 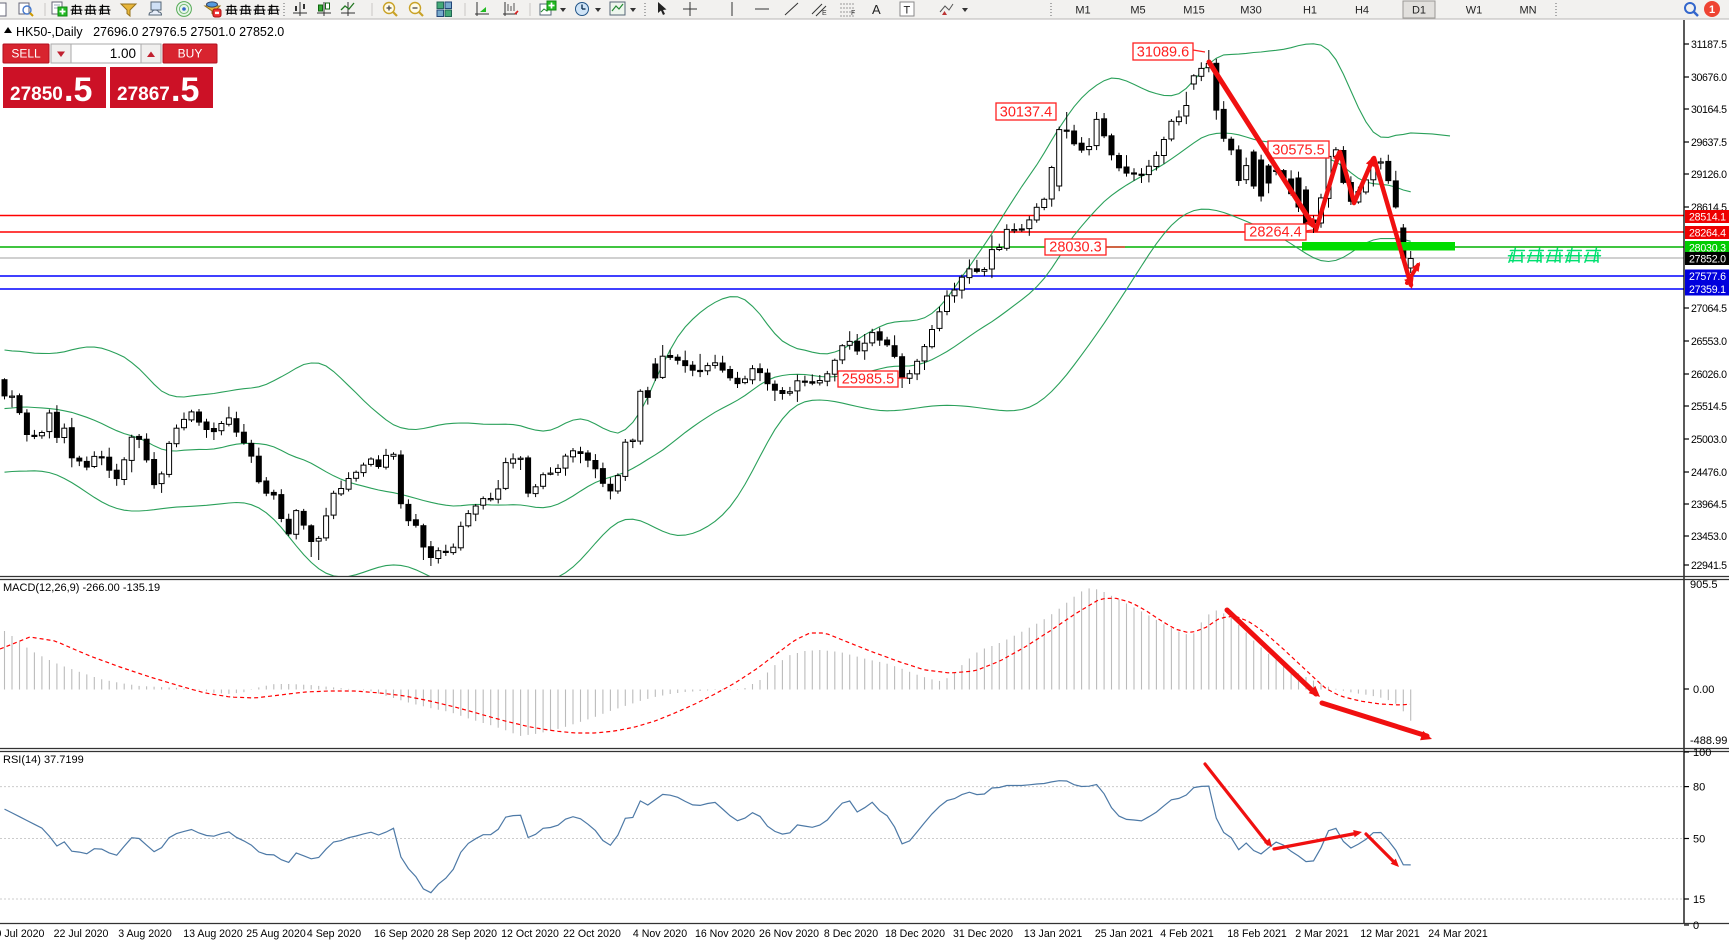 What do you see at coordinates (43, 760) in the screenshot?
I see `svg-text: RSI(14) 37.7199` at bounding box center [43, 760].